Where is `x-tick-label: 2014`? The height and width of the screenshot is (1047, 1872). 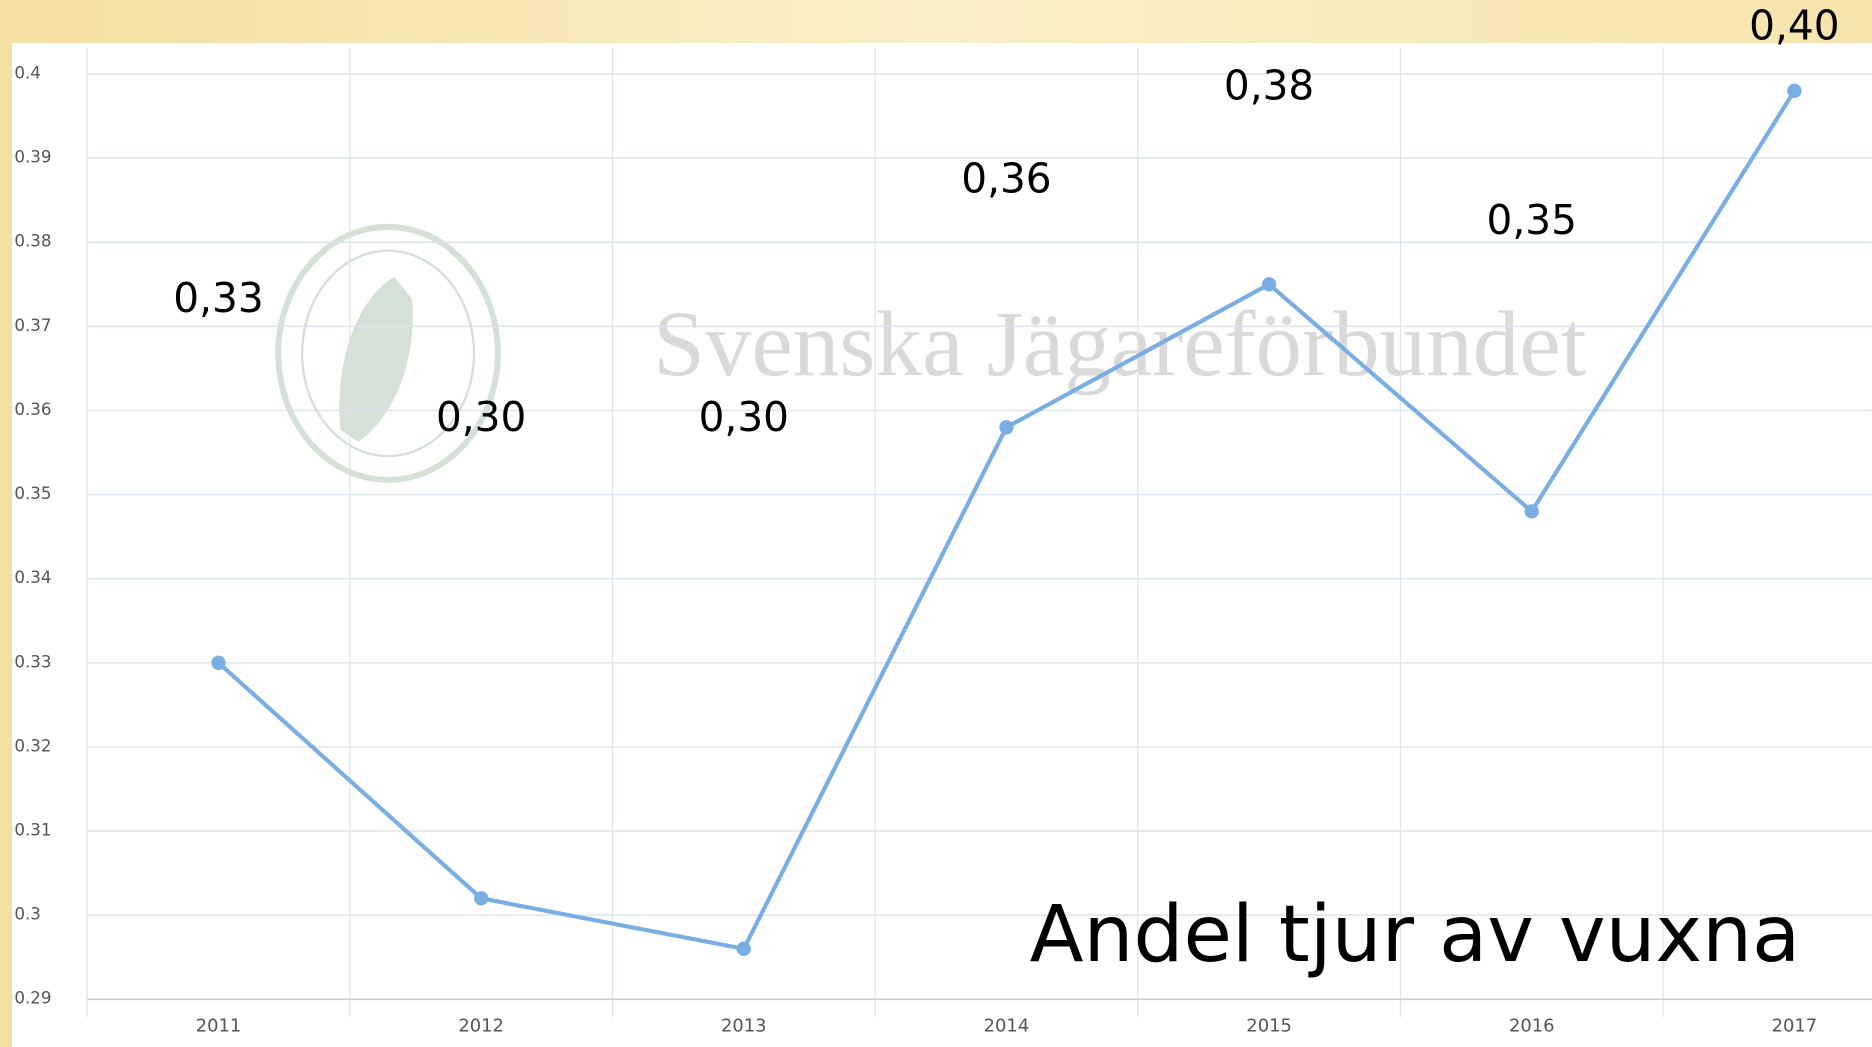 x-tick-label: 2014 is located at coordinates (1007, 1026).